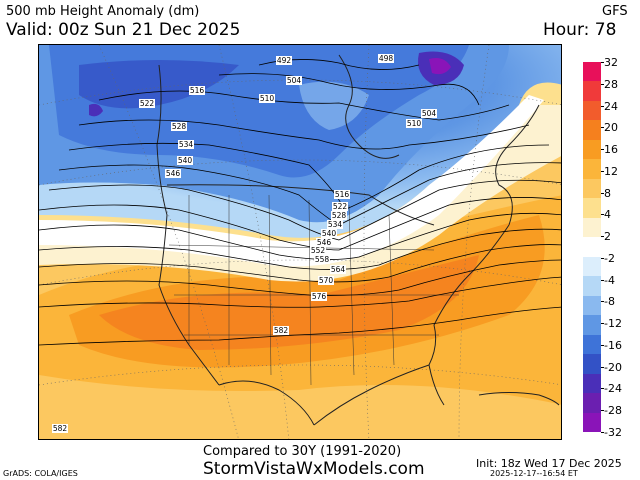  Describe the element at coordinates (580, 30) in the screenshot. I see `forecast-hour: Hour: 78` at that location.